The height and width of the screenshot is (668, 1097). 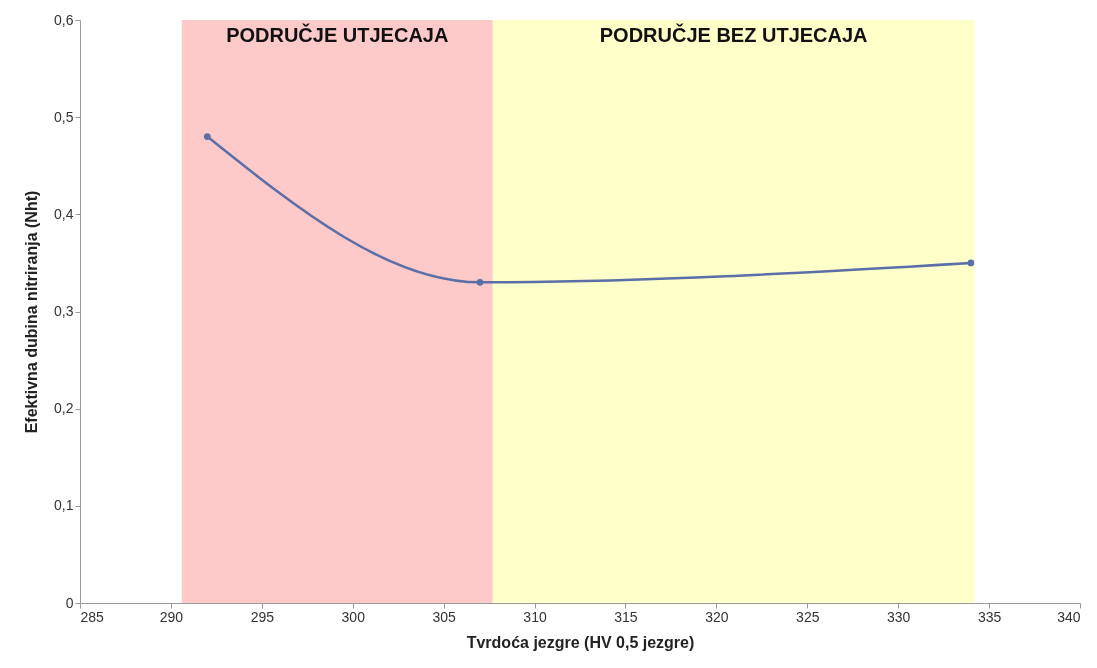 I want to click on x-tick-label: 285, so click(x=92, y=616).